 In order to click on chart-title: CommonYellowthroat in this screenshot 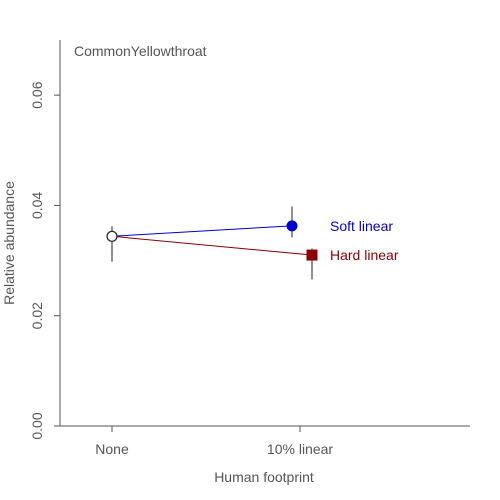, I will do `click(140, 51)`.